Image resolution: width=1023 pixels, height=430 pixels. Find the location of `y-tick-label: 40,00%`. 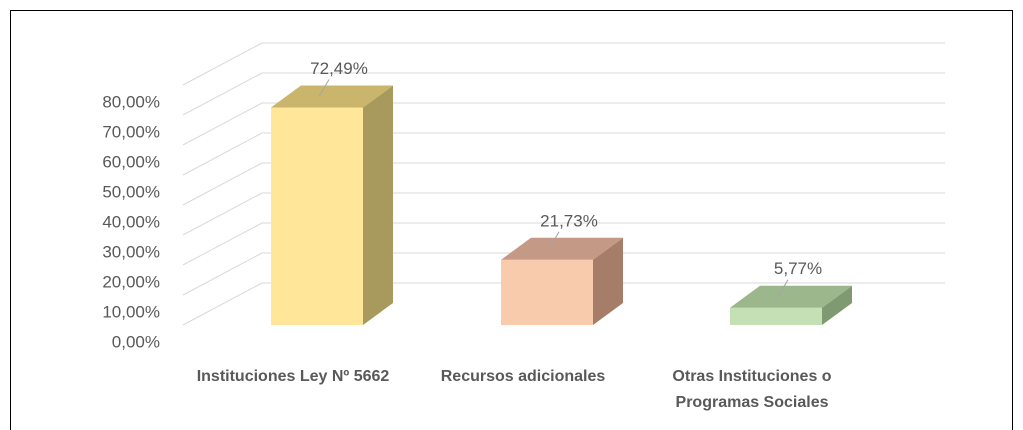

y-tick-label: 40,00% is located at coordinates (131, 221).